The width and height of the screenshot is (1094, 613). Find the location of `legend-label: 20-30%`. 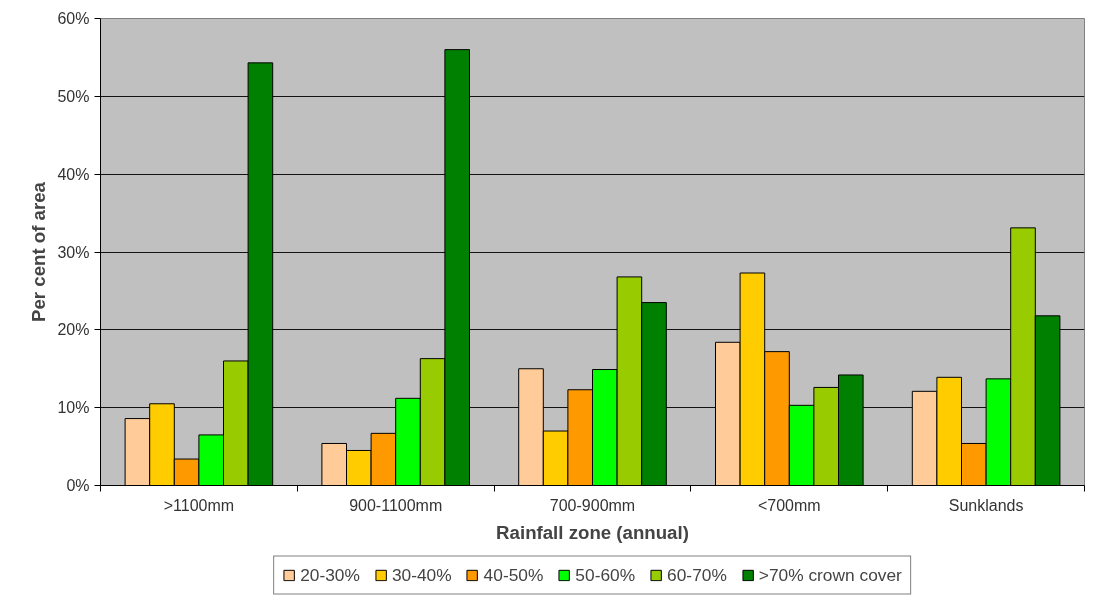

legend-label: 20-30% is located at coordinates (330, 575).